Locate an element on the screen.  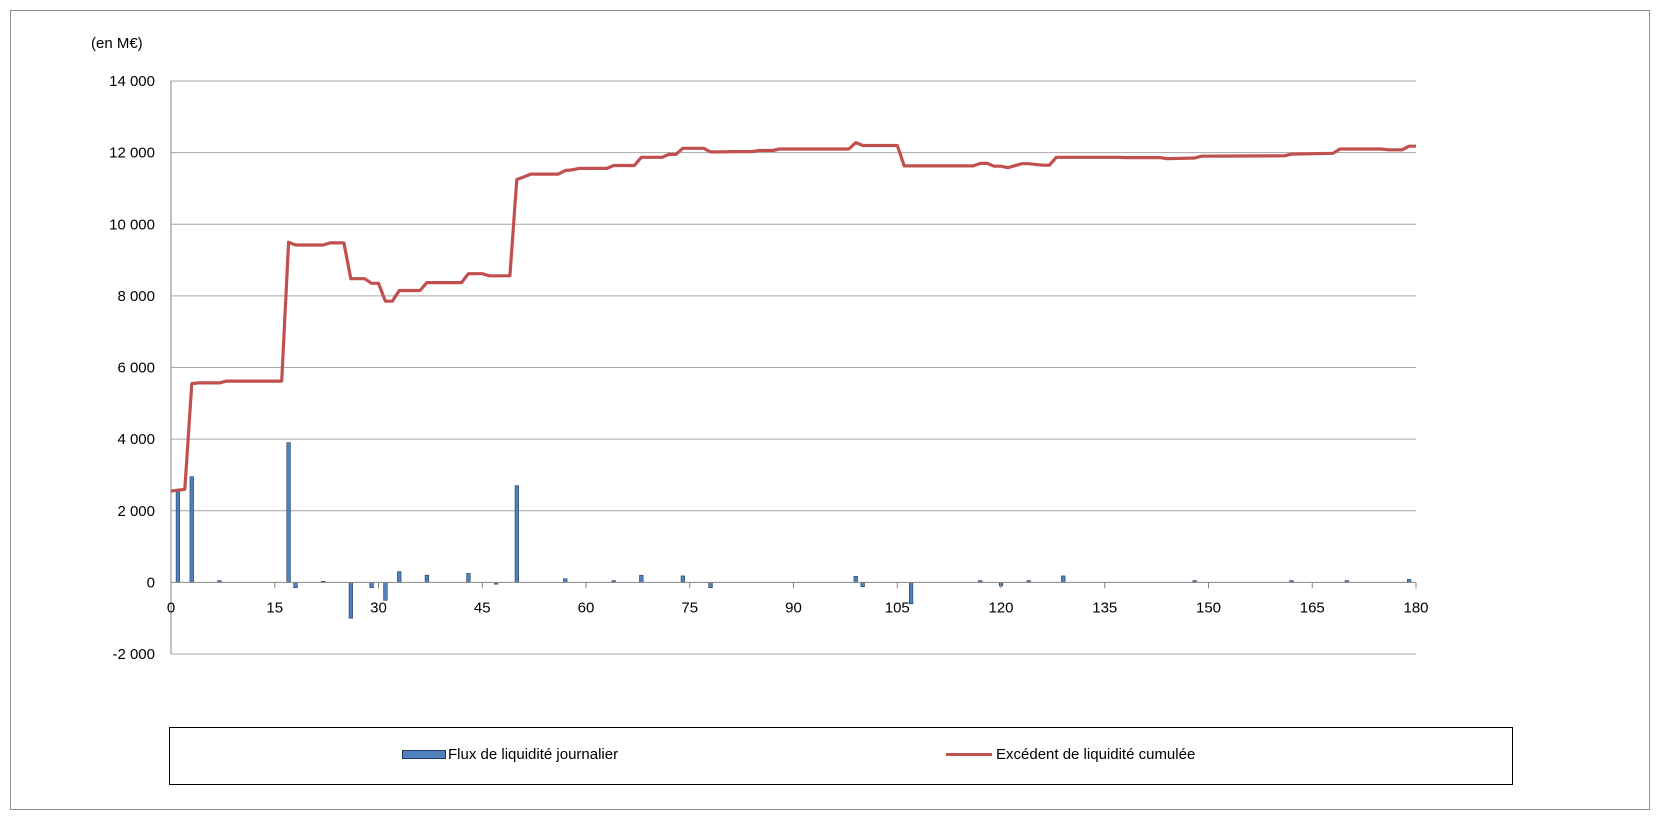
y-tick-label: 6 000 is located at coordinates (136, 368).